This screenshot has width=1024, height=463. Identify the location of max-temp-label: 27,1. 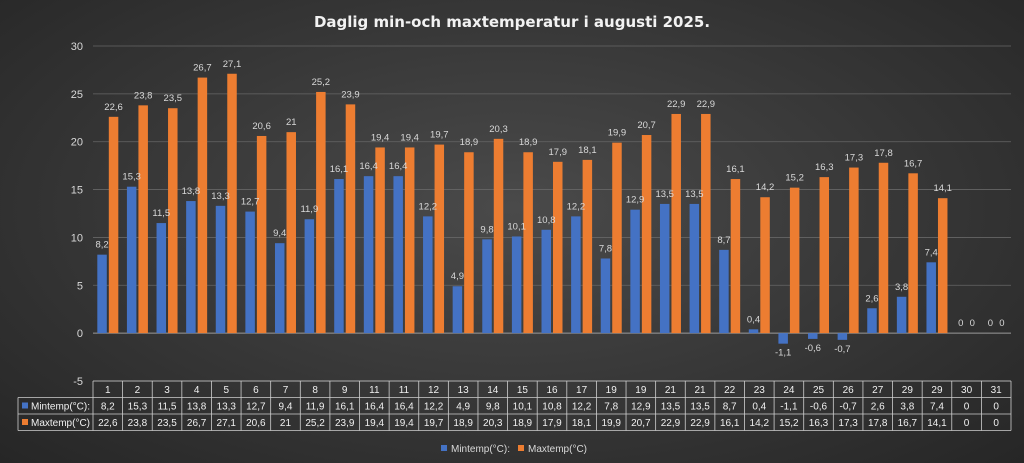
(232, 64).